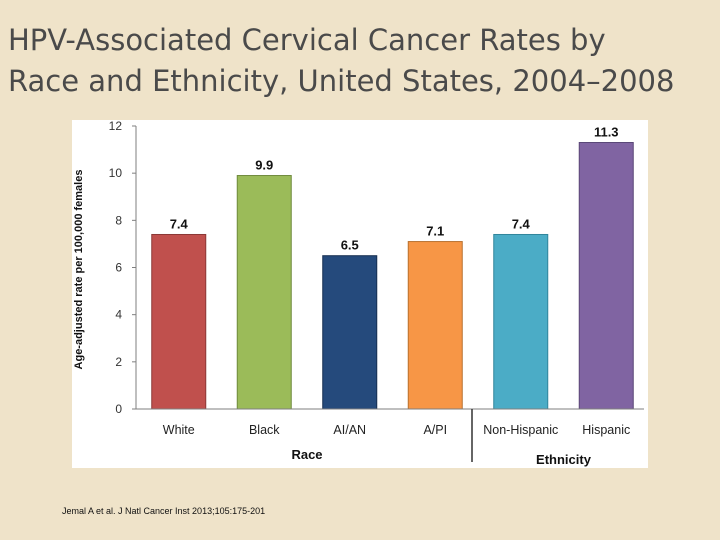 This screenshot has height=540, width=720. Describe the element at coordinates (116, 173) in the screenshot. I see `y-tick-label: 10` at that location.